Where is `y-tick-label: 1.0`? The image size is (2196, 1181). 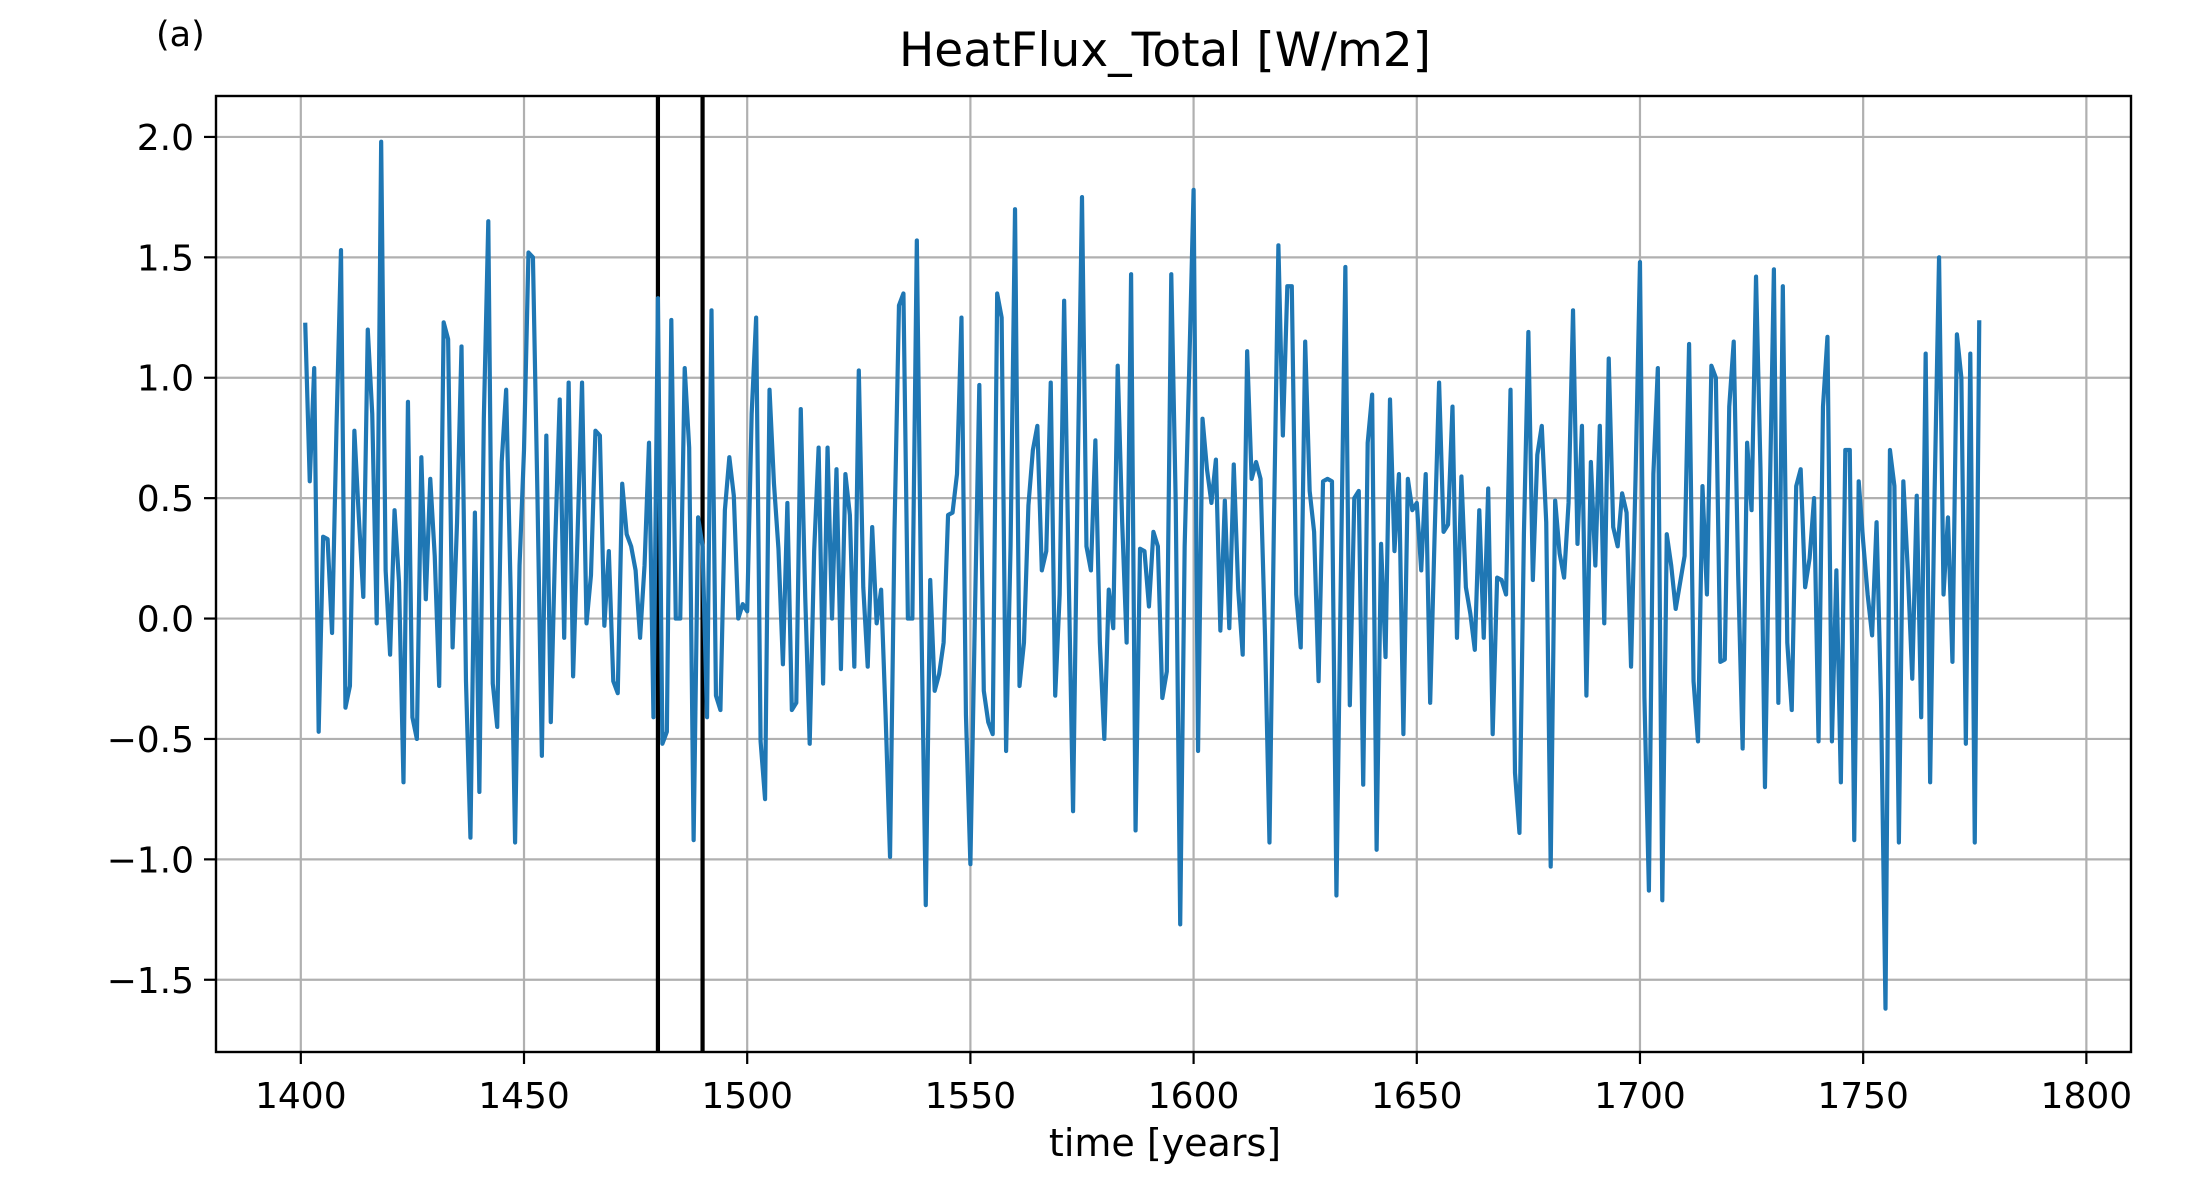 y-tick-label: 1.0 is located at coordinates (165, 379).